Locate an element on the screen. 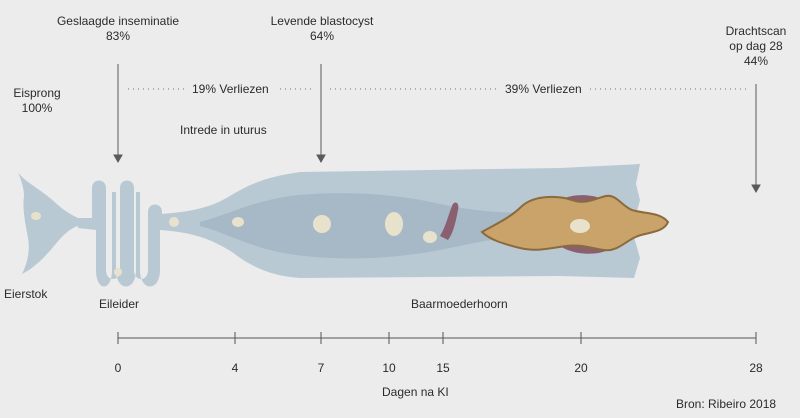 The height and width of the screenshot is (418, 800). timeline-axis is located at coordinates (437, 338).